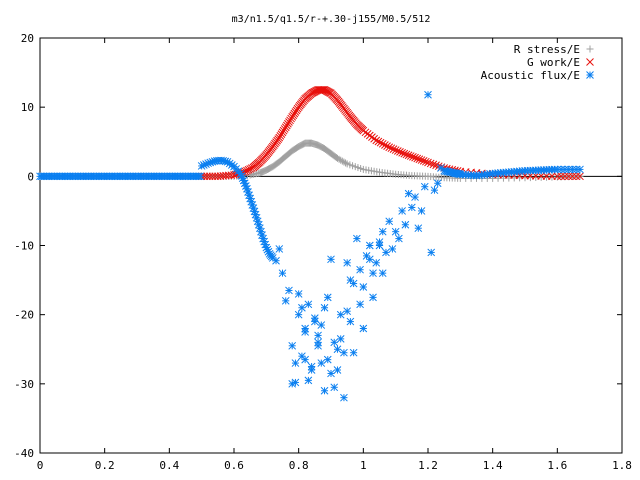 This screenshot has width=640, height=480. Describe the element at coordinates (428, 465) in the screenshot. I see `x-tick-label: 1.2` at that location.